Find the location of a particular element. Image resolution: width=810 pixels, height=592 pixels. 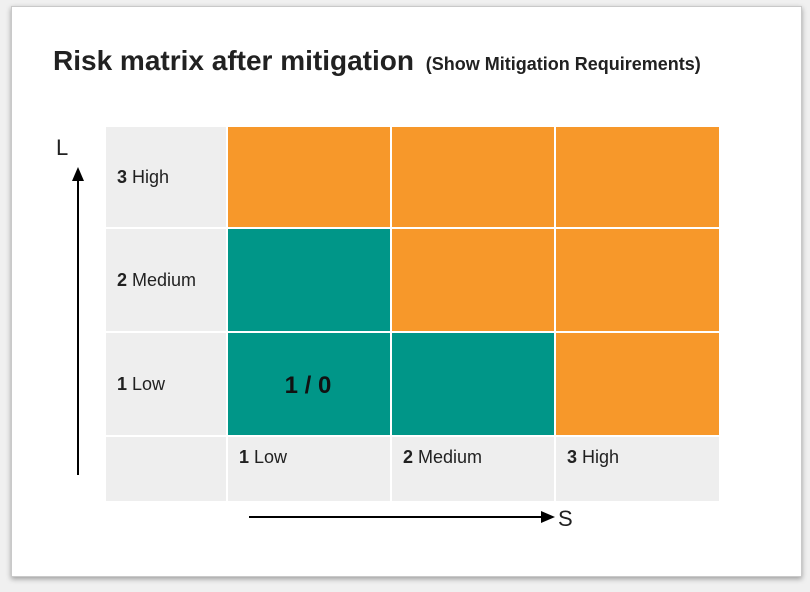

title-text: Risk matrix after mitigation is located at coordinates (233, 60).